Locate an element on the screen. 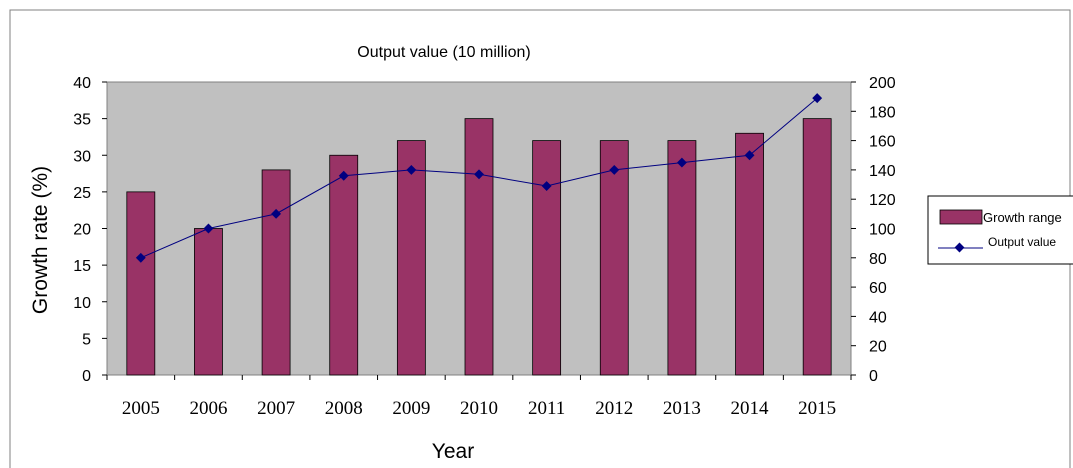 This screenshot has width=1073, height=468. left-tick-label: 40 is located at coordinates (82, 83).